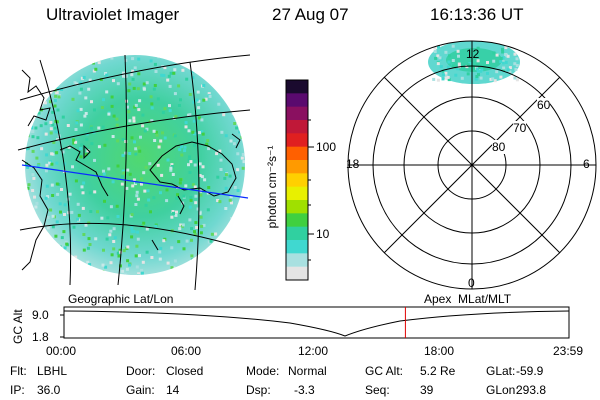 The width and height of the screenshot is (600, 400). I want to click on mlat-label-60: 60, so click(544, 105).